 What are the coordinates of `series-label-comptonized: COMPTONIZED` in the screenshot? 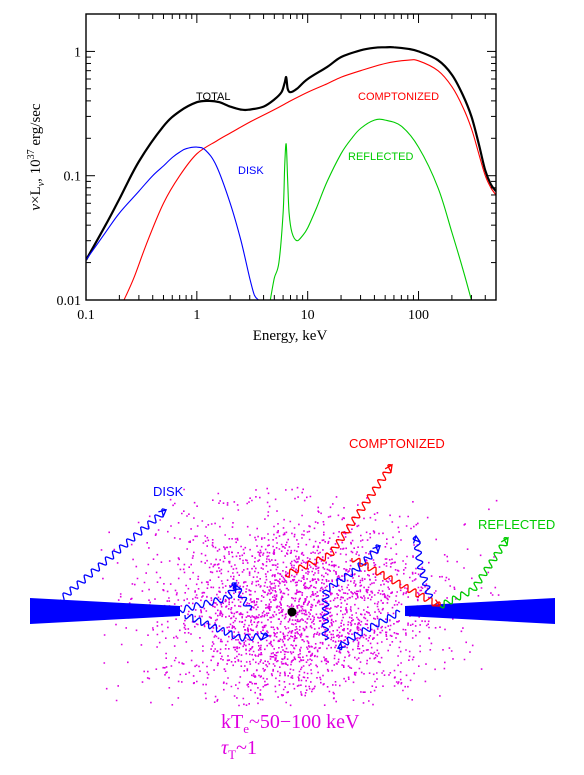 It's located at (398, 97).